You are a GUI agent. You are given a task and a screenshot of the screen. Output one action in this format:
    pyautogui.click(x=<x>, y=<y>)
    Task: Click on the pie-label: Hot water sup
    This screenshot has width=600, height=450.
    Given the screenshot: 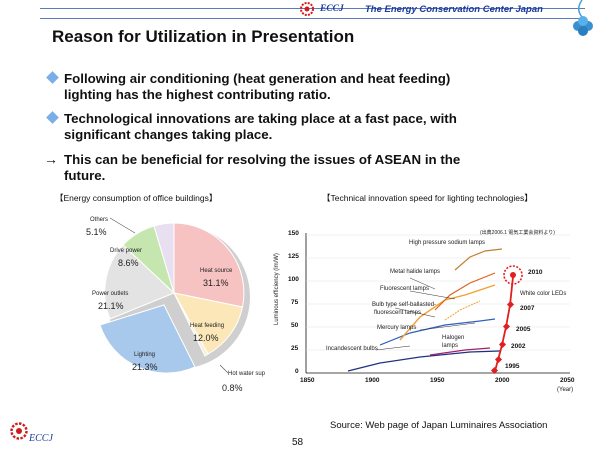 What is the action you would take?
    pyautogui.click(x=247, y=374)
    